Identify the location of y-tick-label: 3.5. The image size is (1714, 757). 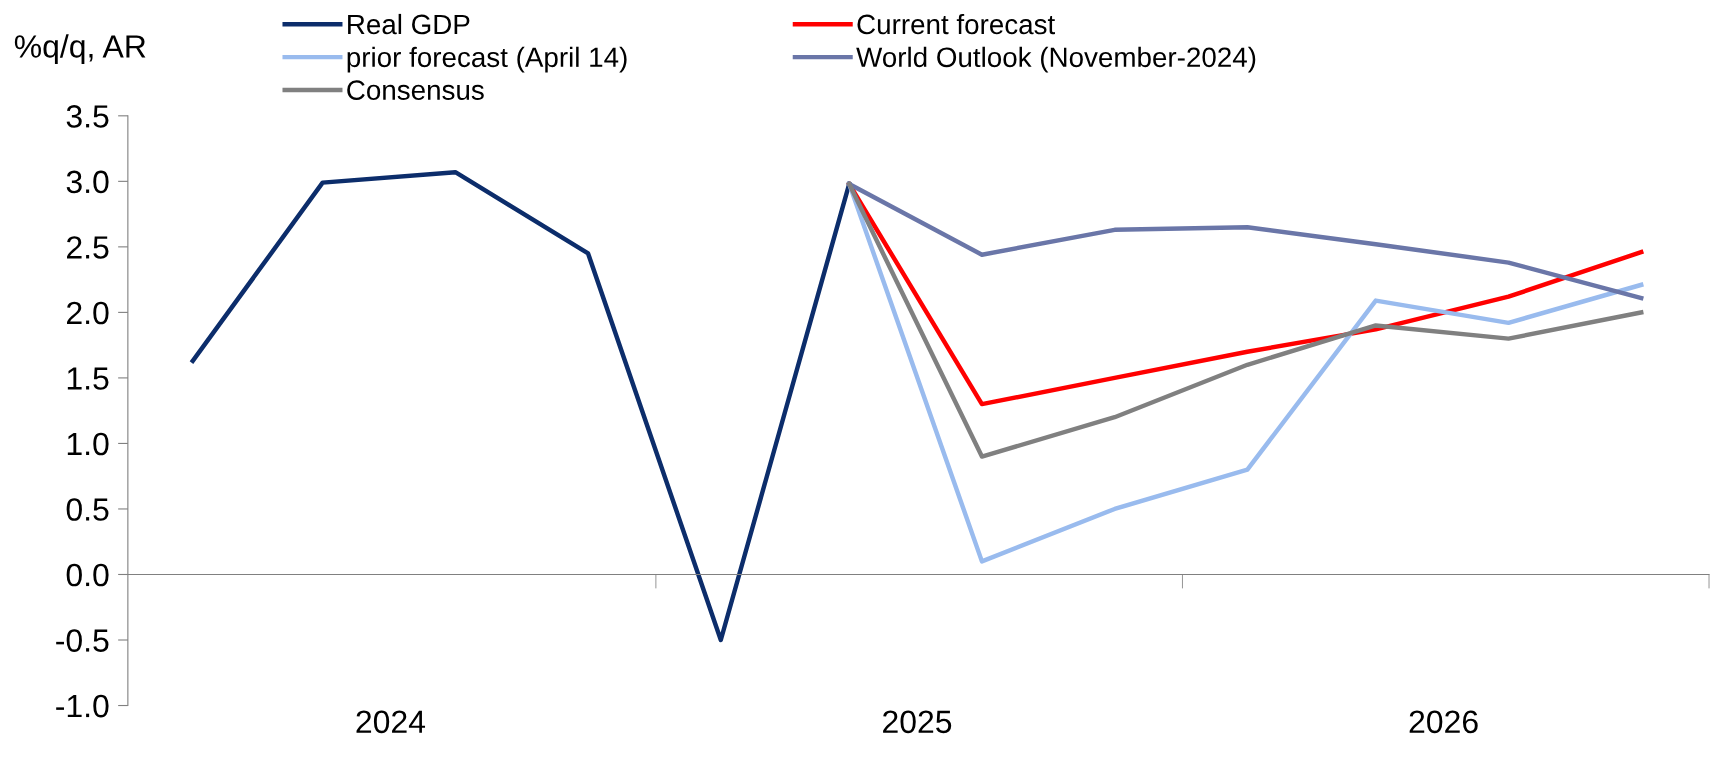
(87, 116).